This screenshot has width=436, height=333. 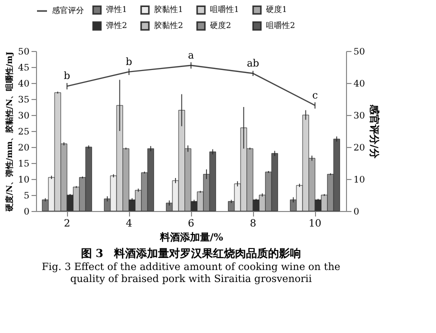 I want to click on legend-label: 胶黏性2, so click(x=169, y=25).